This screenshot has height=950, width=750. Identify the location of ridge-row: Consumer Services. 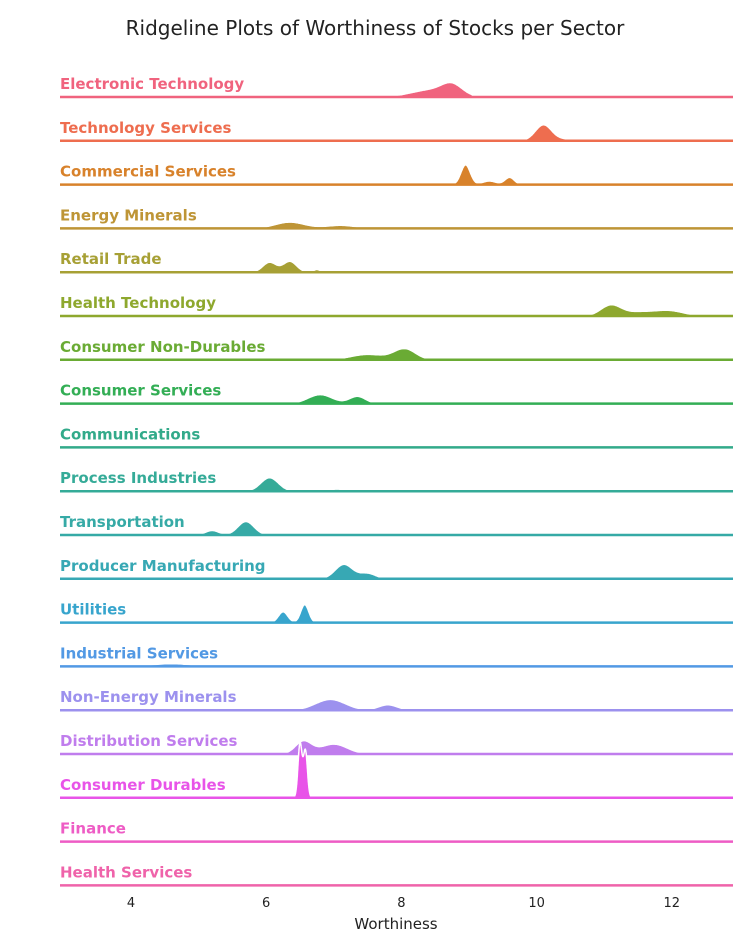
(396, 393).